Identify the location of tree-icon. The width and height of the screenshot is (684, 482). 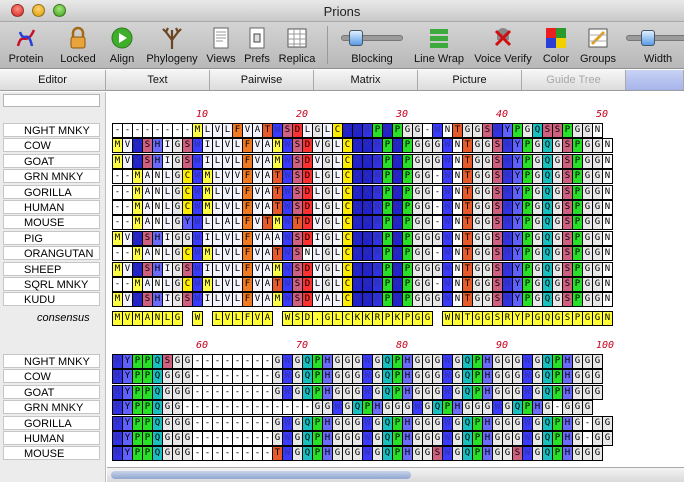
(172, 38).